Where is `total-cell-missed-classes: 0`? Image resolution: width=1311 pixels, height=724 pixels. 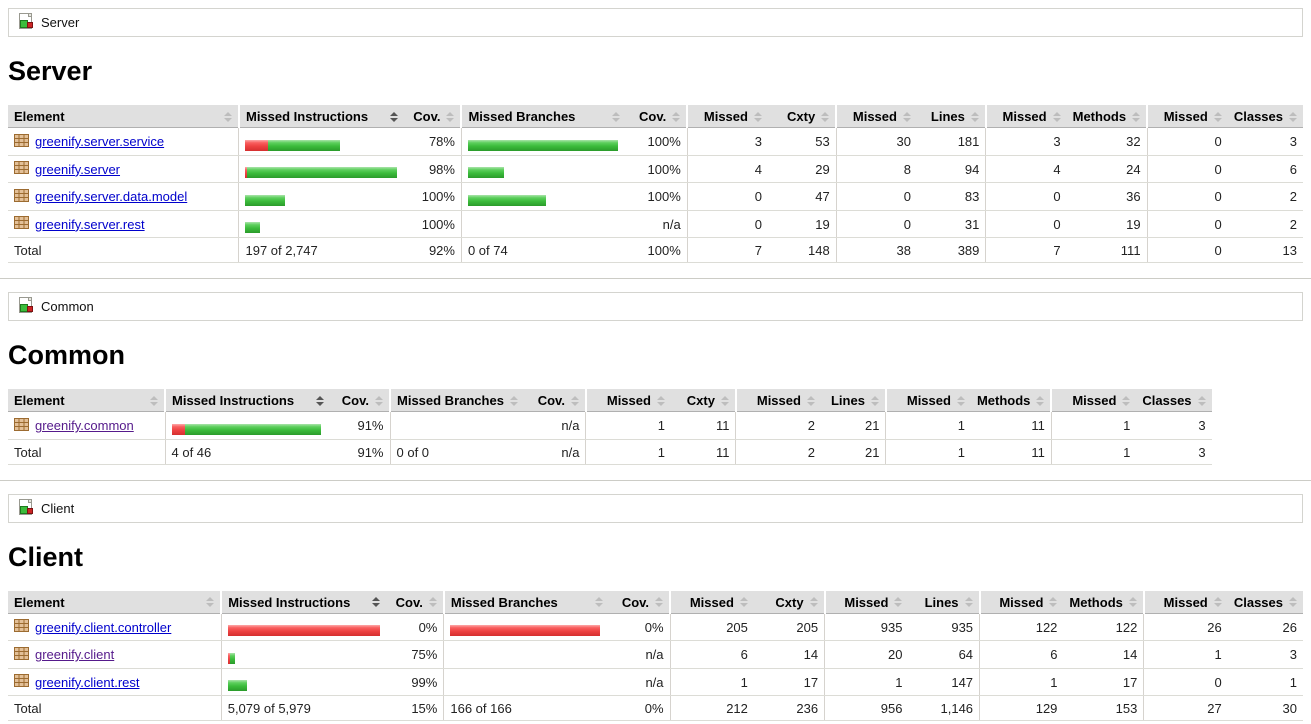
total-cell-missed-classes: 0 is located at coordinates (1187, 250).